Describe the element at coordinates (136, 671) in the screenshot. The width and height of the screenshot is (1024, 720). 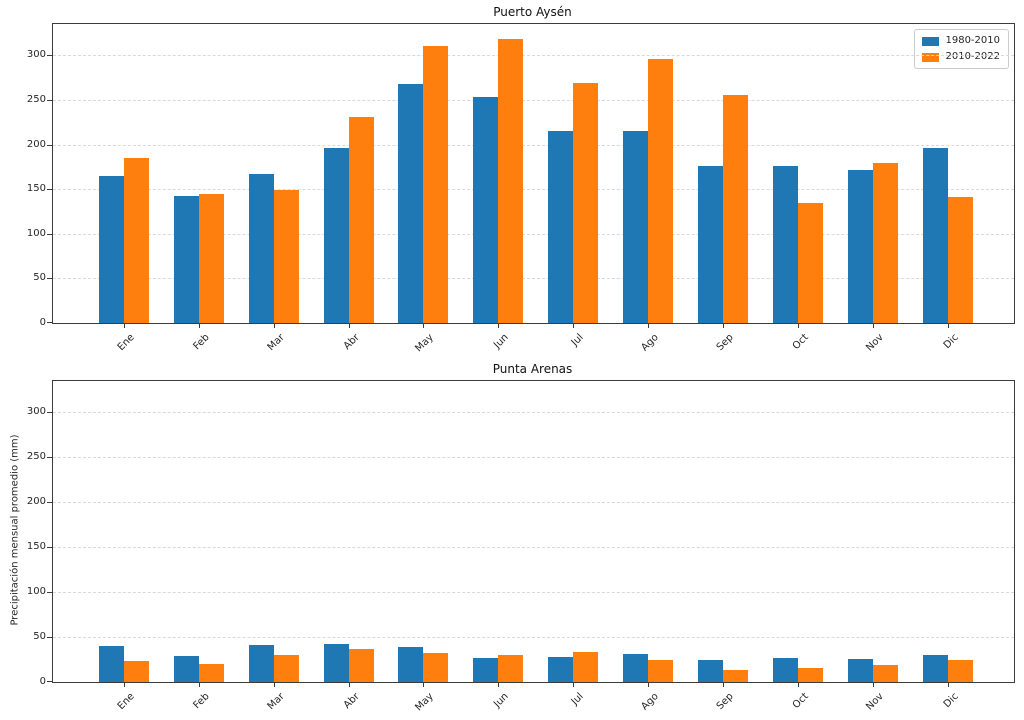
I see `bar-2010-2022-Ene` at that location.